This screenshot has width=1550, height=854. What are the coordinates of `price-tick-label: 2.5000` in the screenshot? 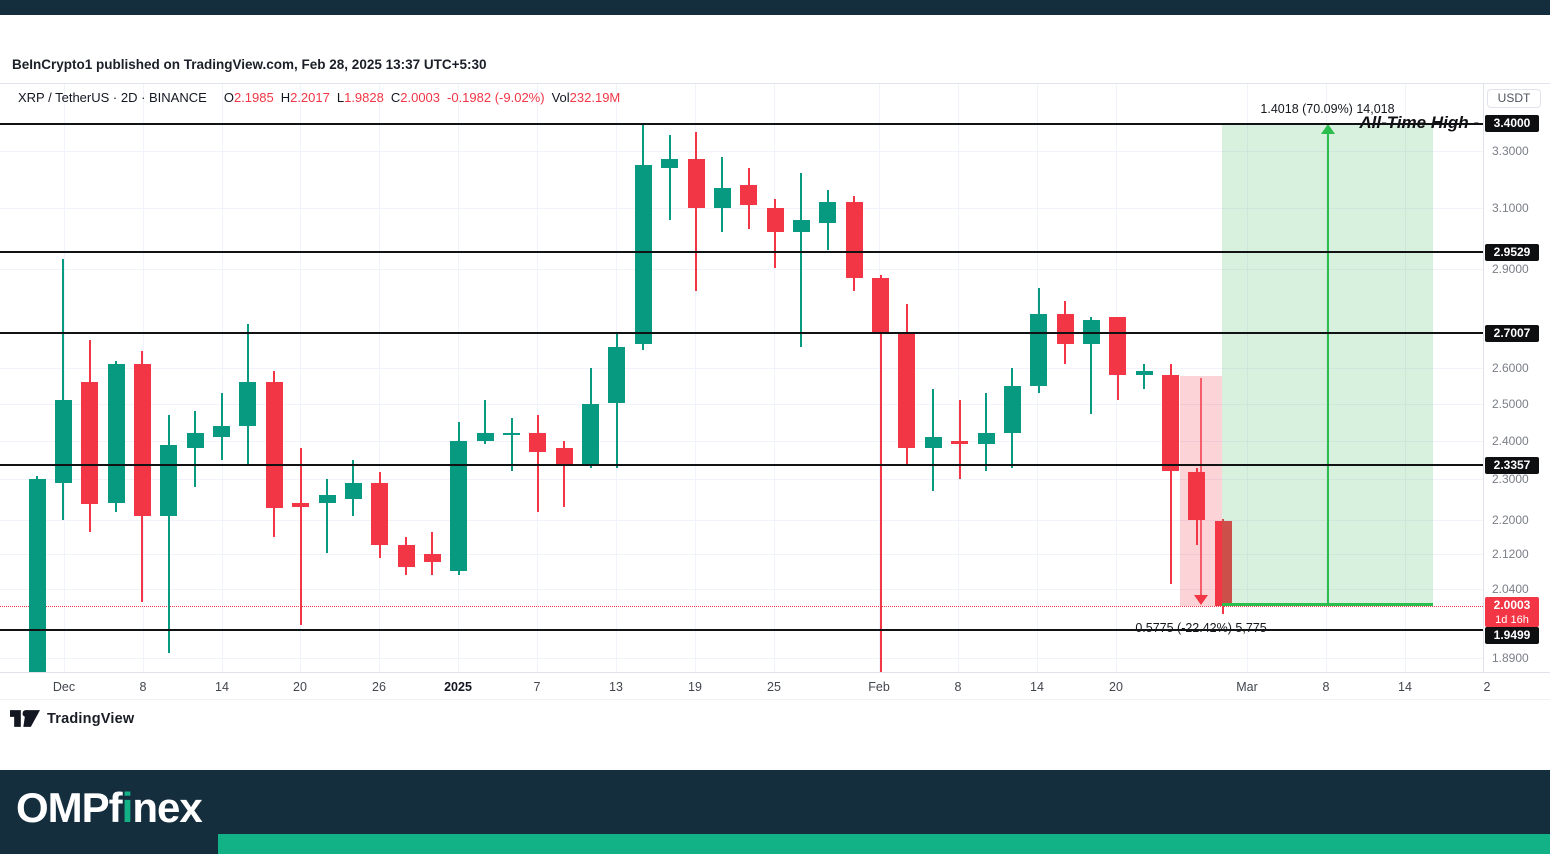 It's located at (1510, 403).